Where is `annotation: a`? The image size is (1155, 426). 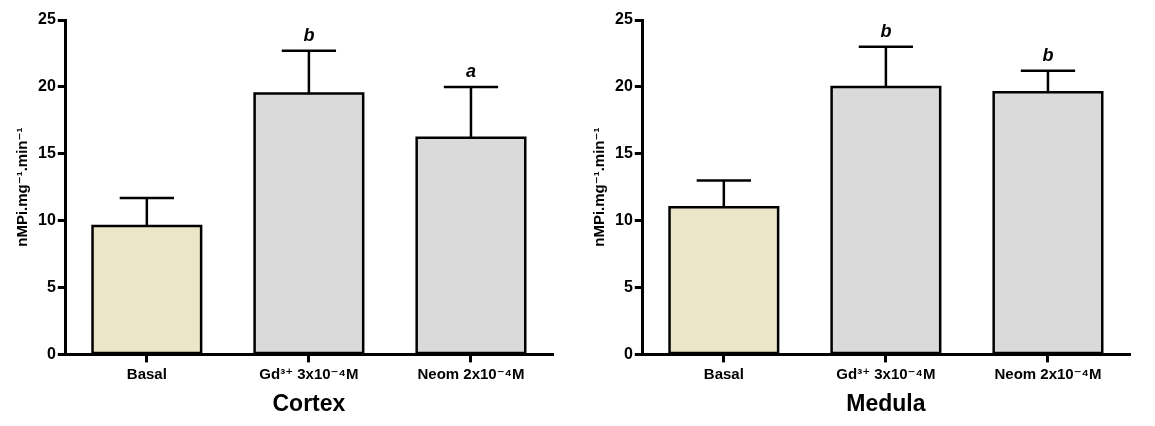
annotation: a is located at coordinates (470, 70).